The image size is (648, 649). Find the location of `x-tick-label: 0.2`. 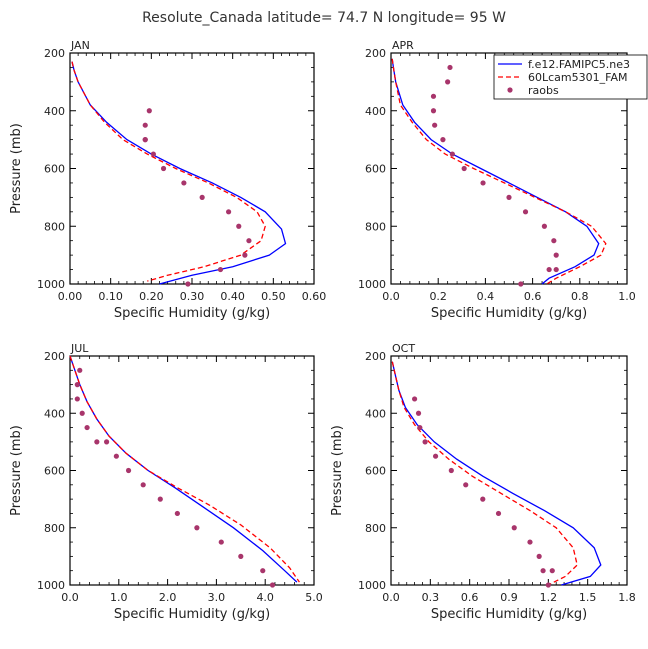

x-tick-label: 0.2 is located at coordinates (438, 296).